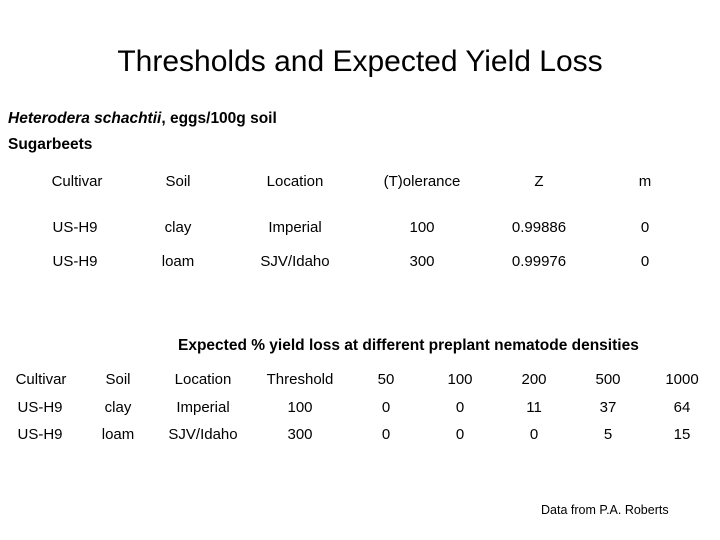  What do you see at coordinates (300, 379) in the screenshot?
I see `yield-header-threshold: Threshold` at bounding box center [300, 379].